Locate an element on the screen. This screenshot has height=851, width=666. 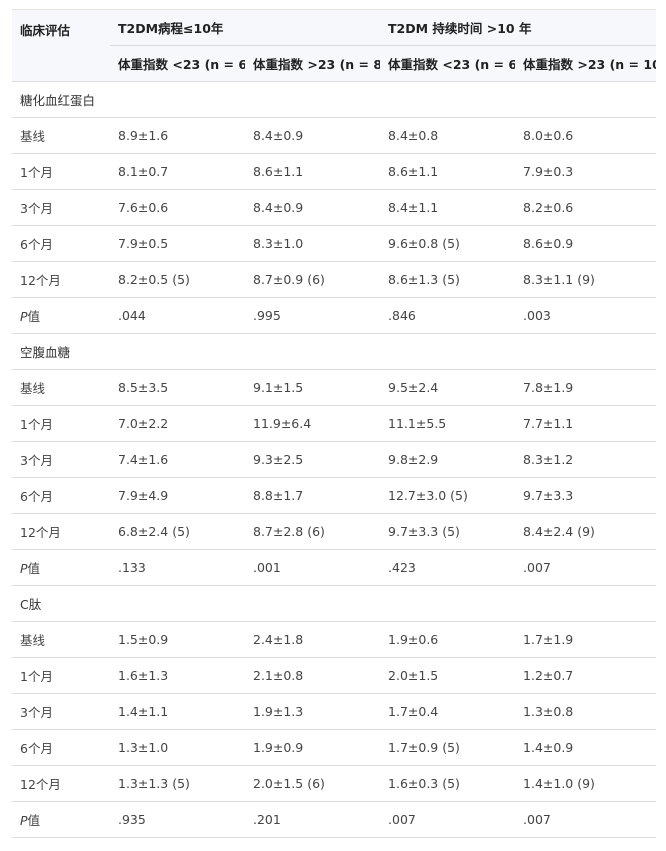
cell: 7.9±4.9 is located at coordinates (177, 495).